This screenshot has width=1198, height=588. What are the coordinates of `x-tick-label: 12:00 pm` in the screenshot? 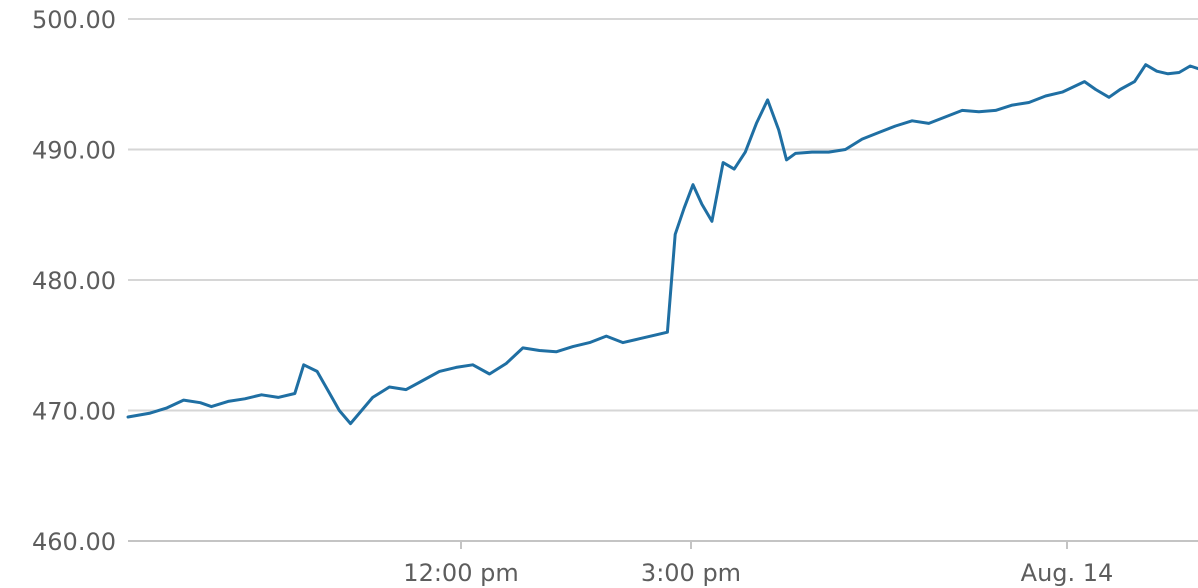 It's located at (460, 573).